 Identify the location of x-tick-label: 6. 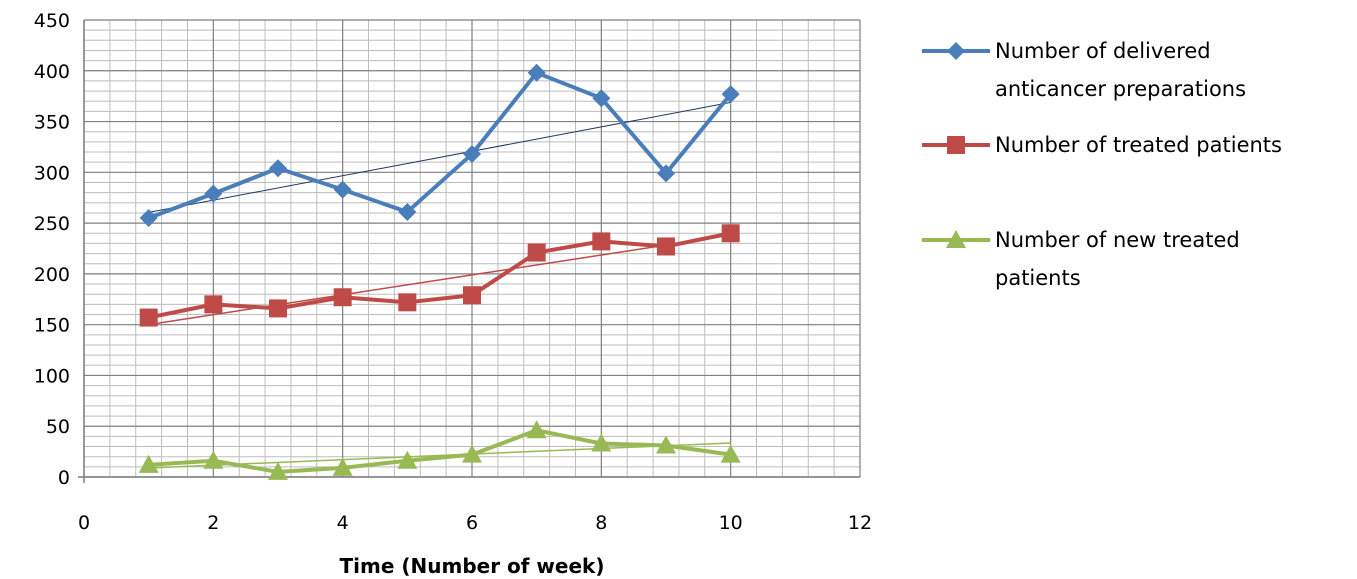
(472, 523).